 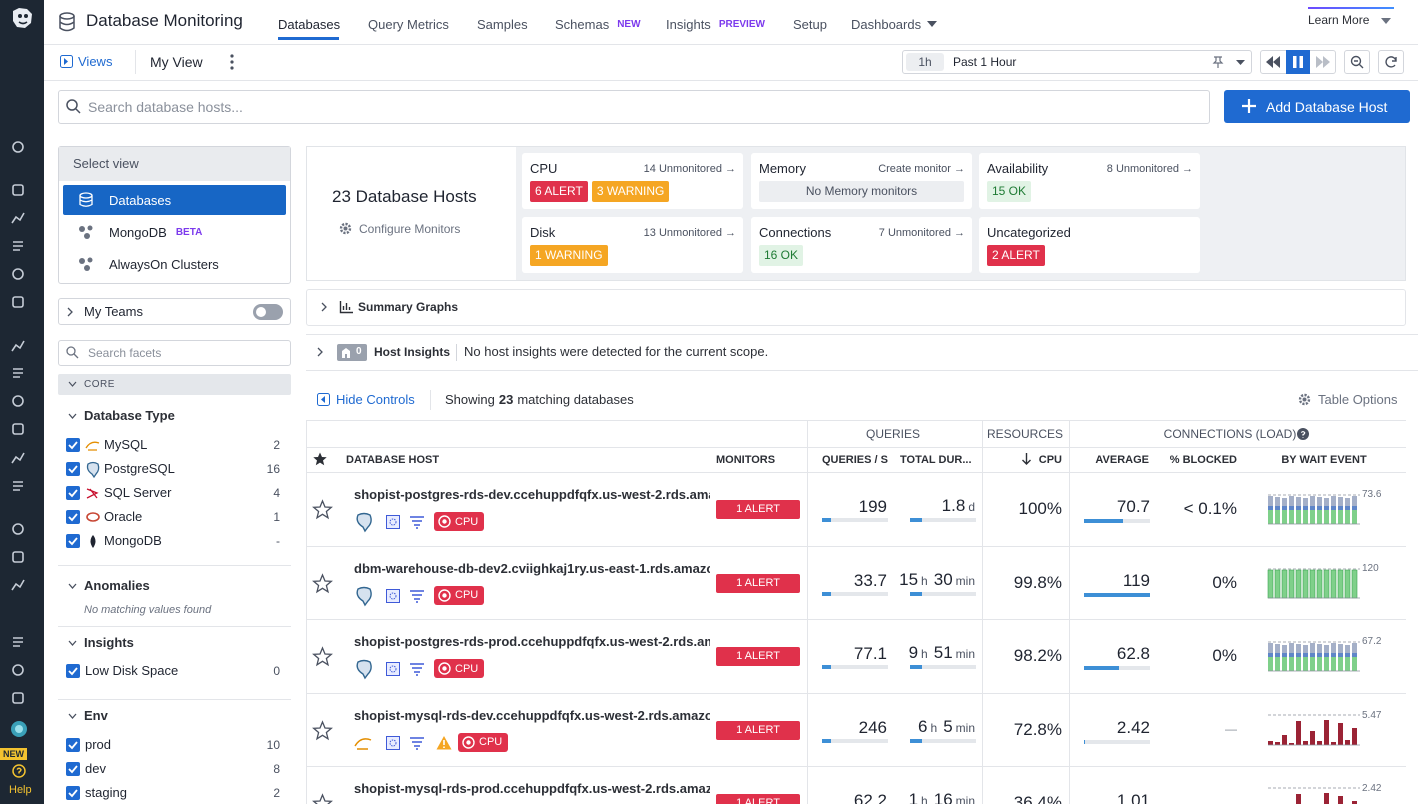 What do you see at coordinates (98, 744) in the screenshot?
I see `facet-item-label: prod` at bounding box center [98, 744].